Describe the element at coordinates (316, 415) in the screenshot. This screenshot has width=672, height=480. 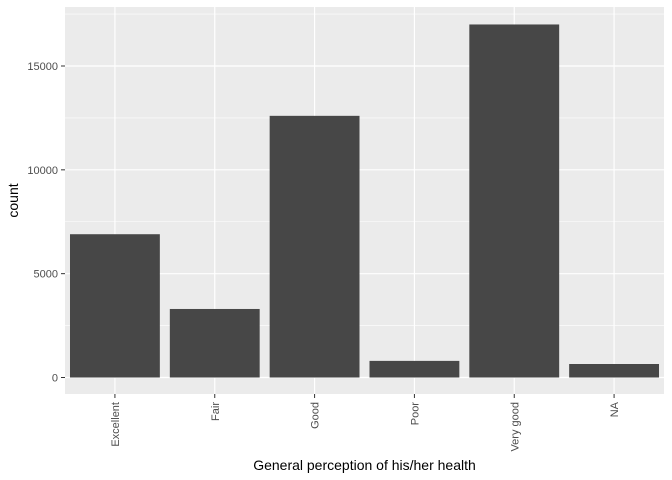
I see `x-tick-label: Good` at that location.